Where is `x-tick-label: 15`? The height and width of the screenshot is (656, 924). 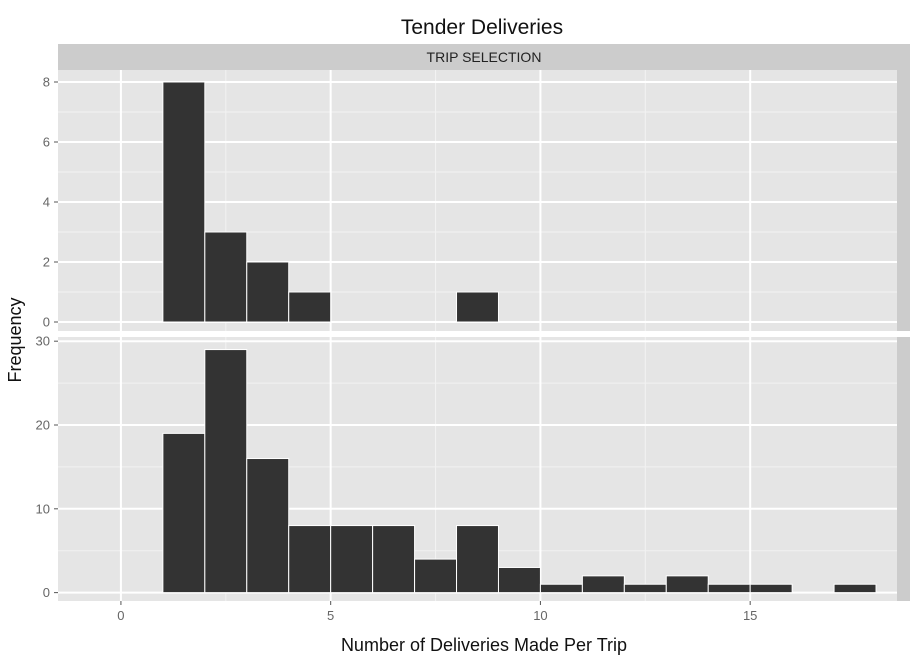
x-tick-label: 15 is located at coordinates (750, 615).